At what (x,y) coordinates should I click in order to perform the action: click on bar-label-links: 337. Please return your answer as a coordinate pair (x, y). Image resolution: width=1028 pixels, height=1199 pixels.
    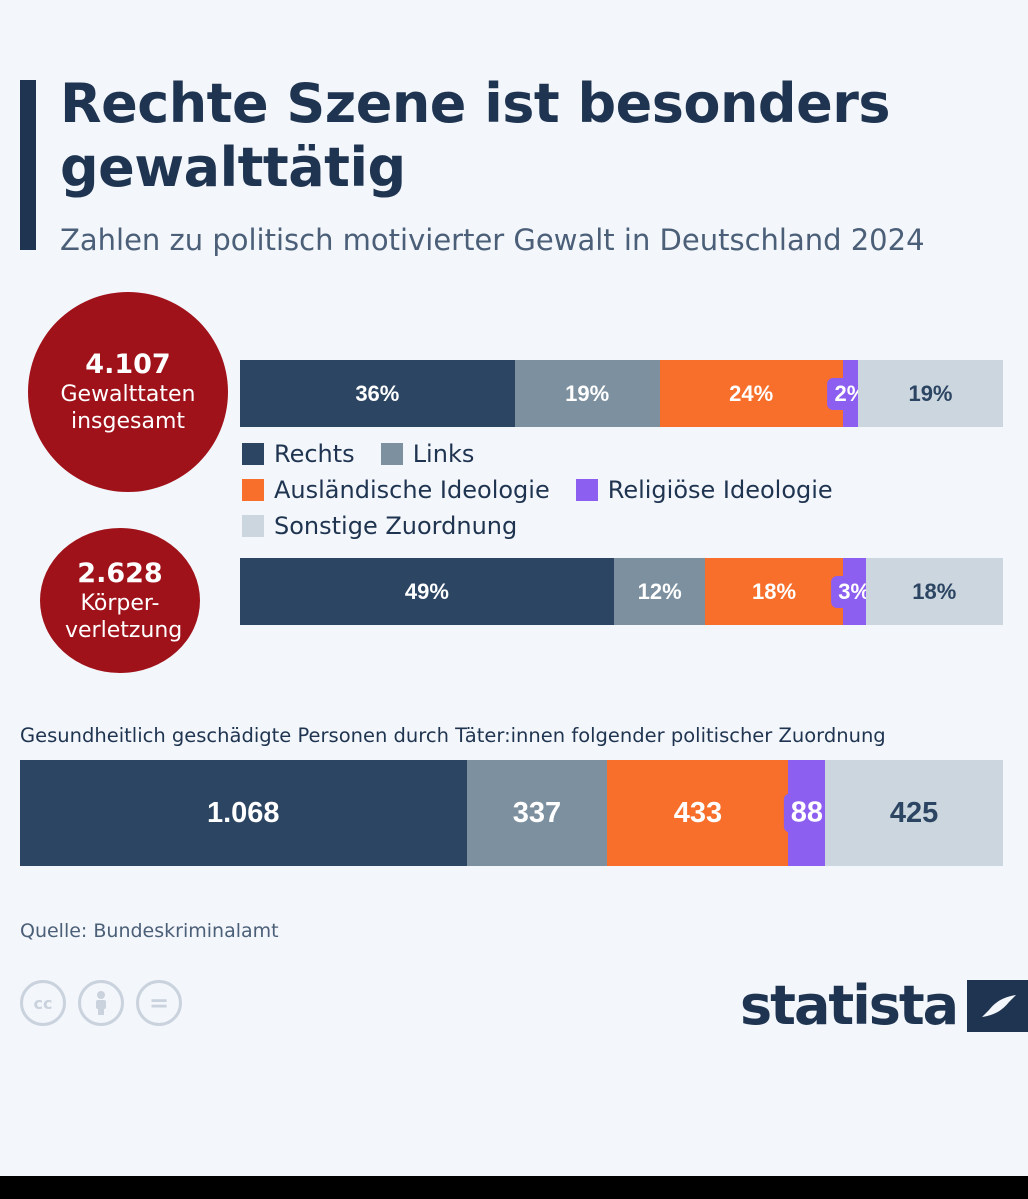
    Looking at the image, I should click on (537, 812).